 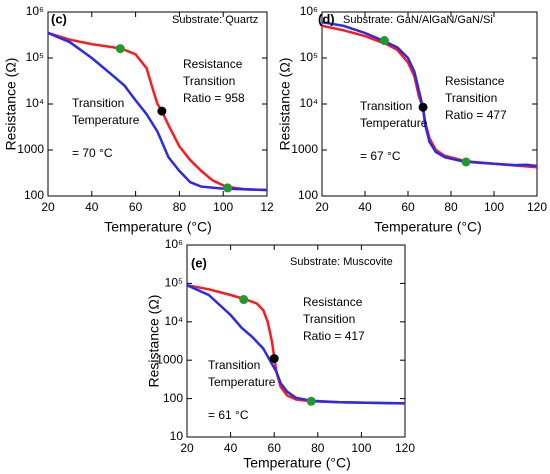 What do you see at coordinates (215, 20) in the screenshot?
I see `substrate-label: Substrate: Quartz` at bounding box center [215, 20].